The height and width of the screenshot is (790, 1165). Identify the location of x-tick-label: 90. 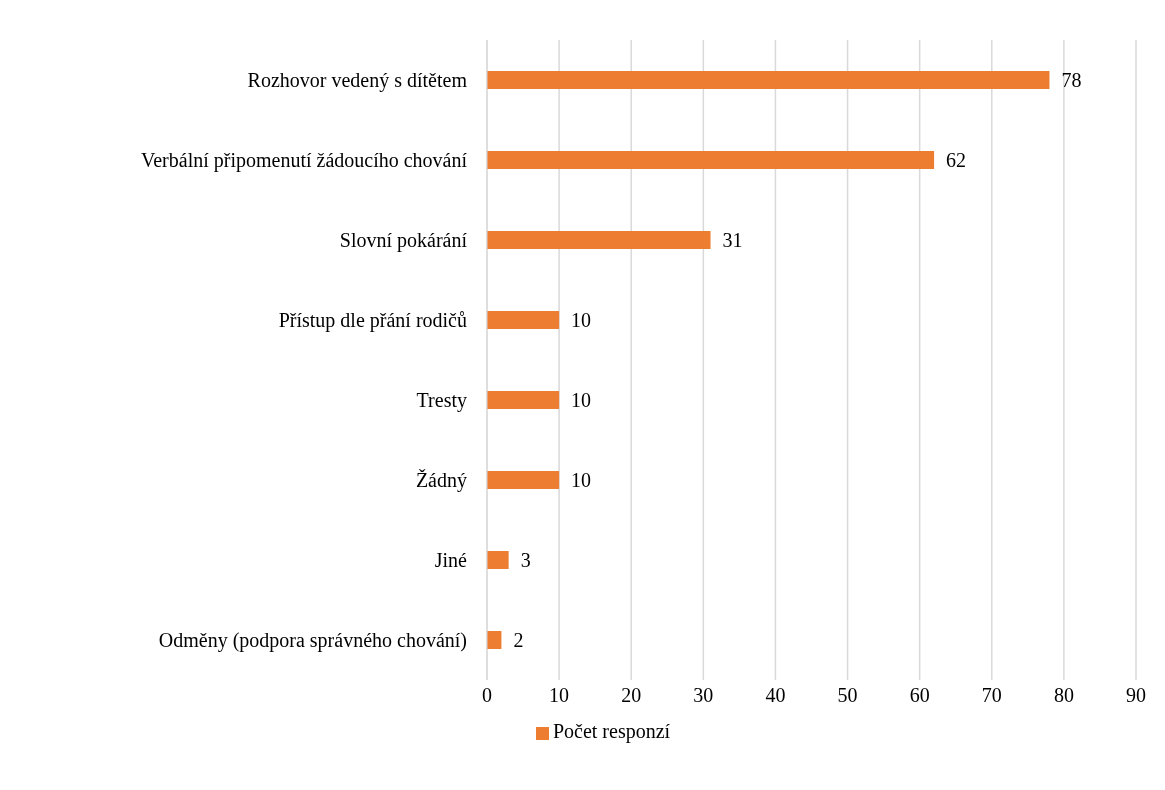
(1136, 695).